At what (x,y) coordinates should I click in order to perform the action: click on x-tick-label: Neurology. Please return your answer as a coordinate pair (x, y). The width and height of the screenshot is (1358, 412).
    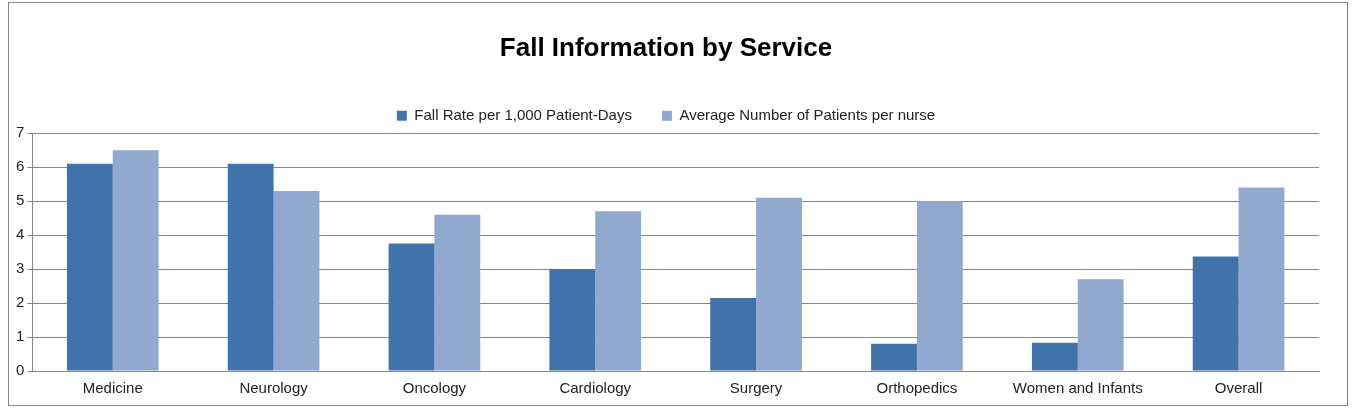
    Looking at the image, I should click on (274, 388).